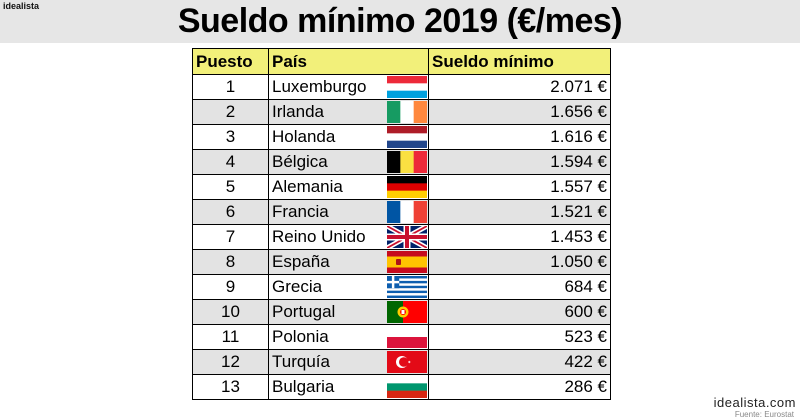 Image resolution: width=800 pixels, height=420 pixels. I want to click on country-cell: Irlanda, so click(327, 112).